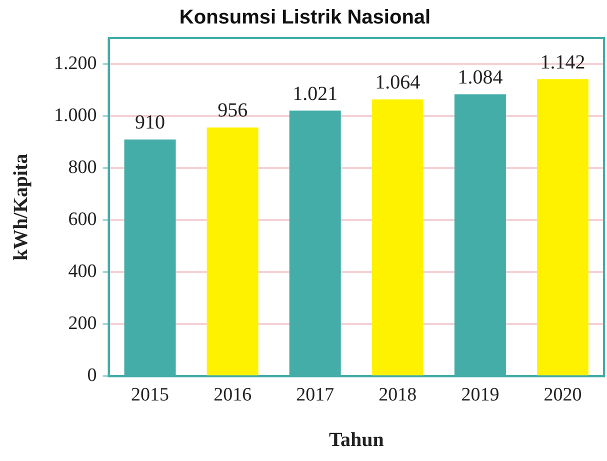  I want to click on data-label: 1.064, so click(397, 83).